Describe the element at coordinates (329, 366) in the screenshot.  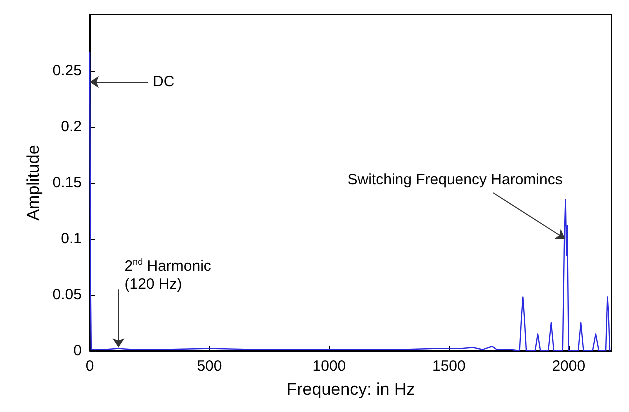
I see `x-tick-label: 1000` at that location.